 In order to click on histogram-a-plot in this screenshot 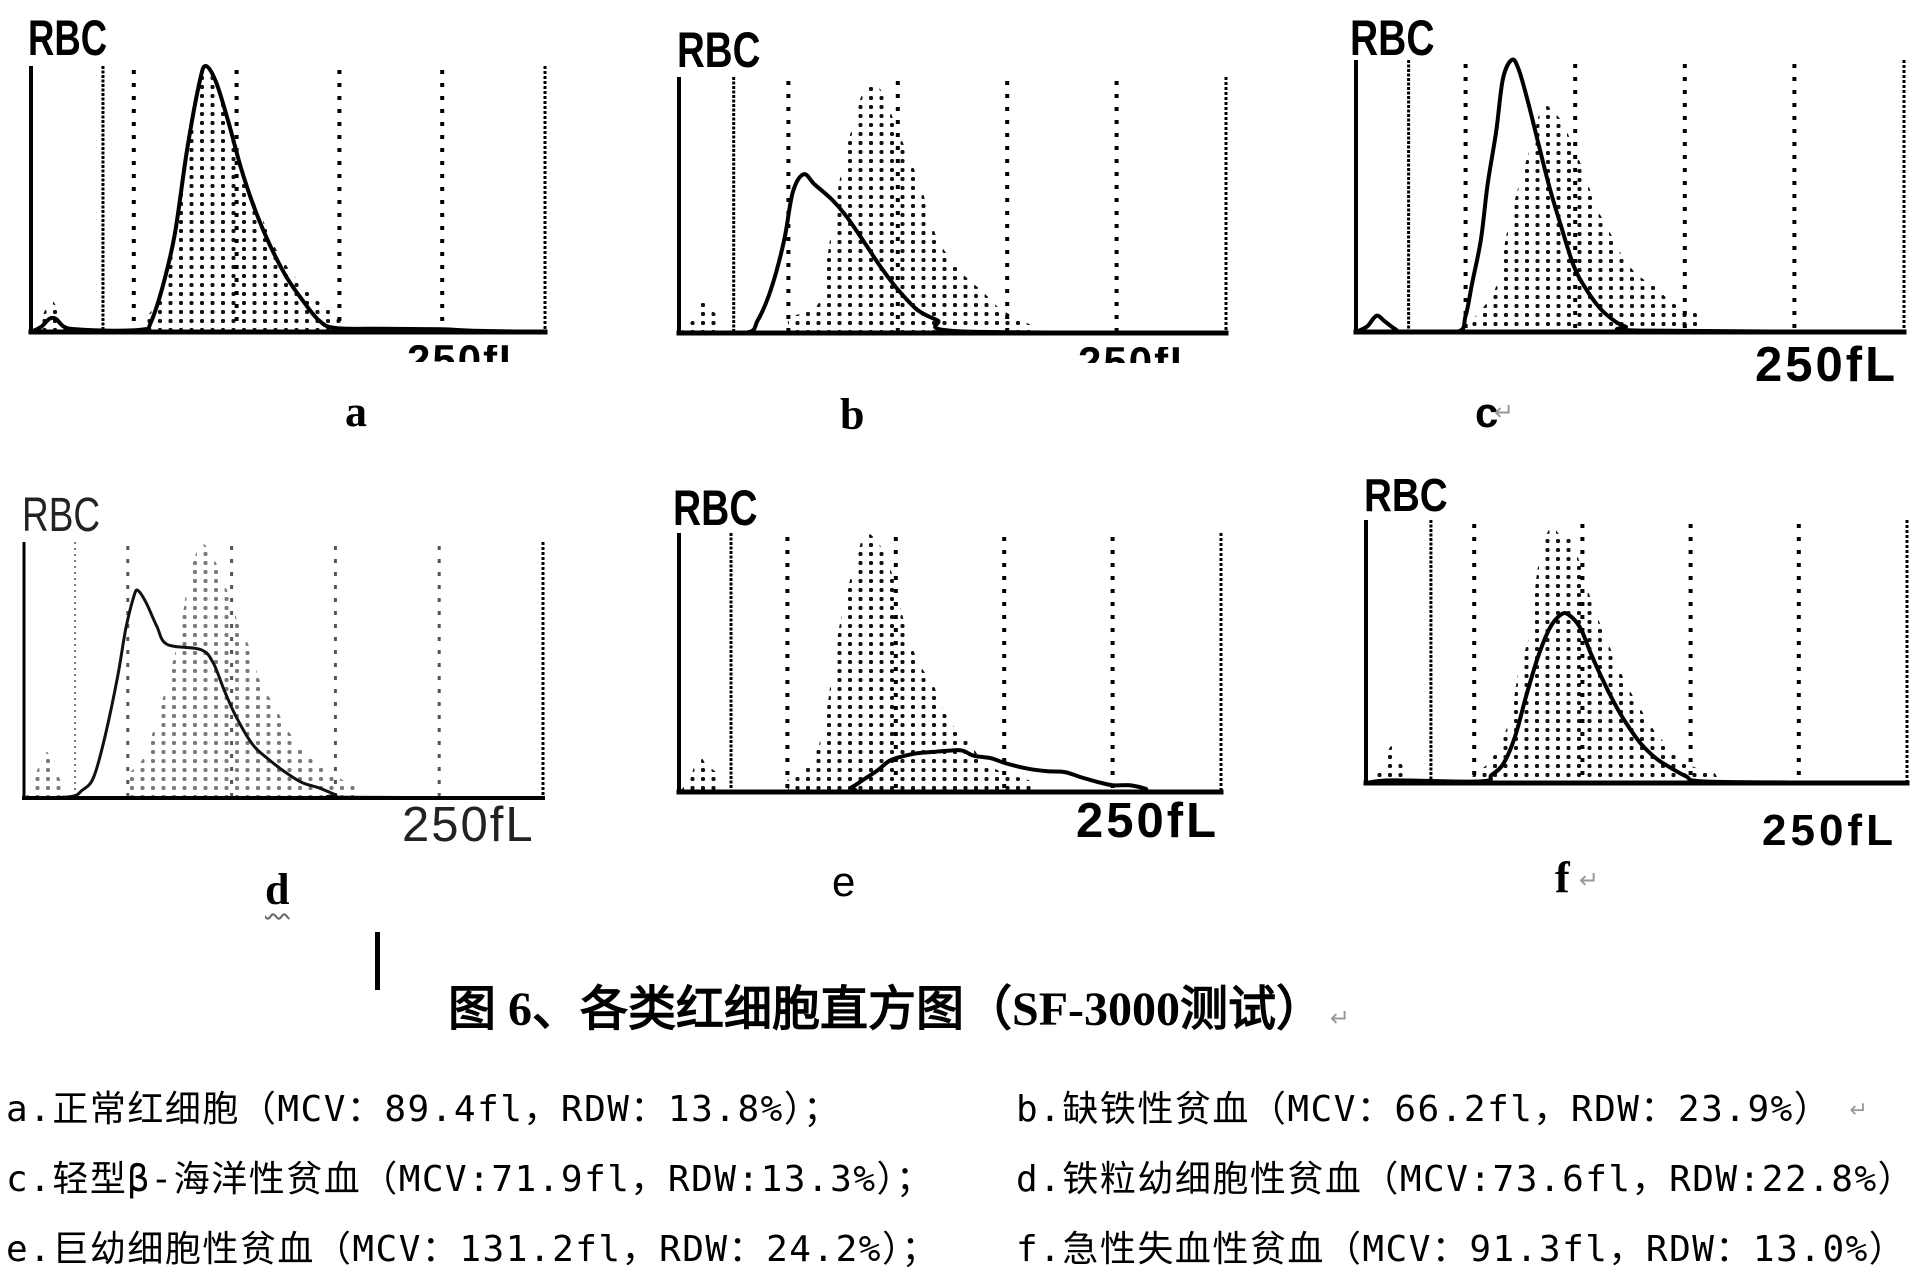, I will do `click(288, 199)`.